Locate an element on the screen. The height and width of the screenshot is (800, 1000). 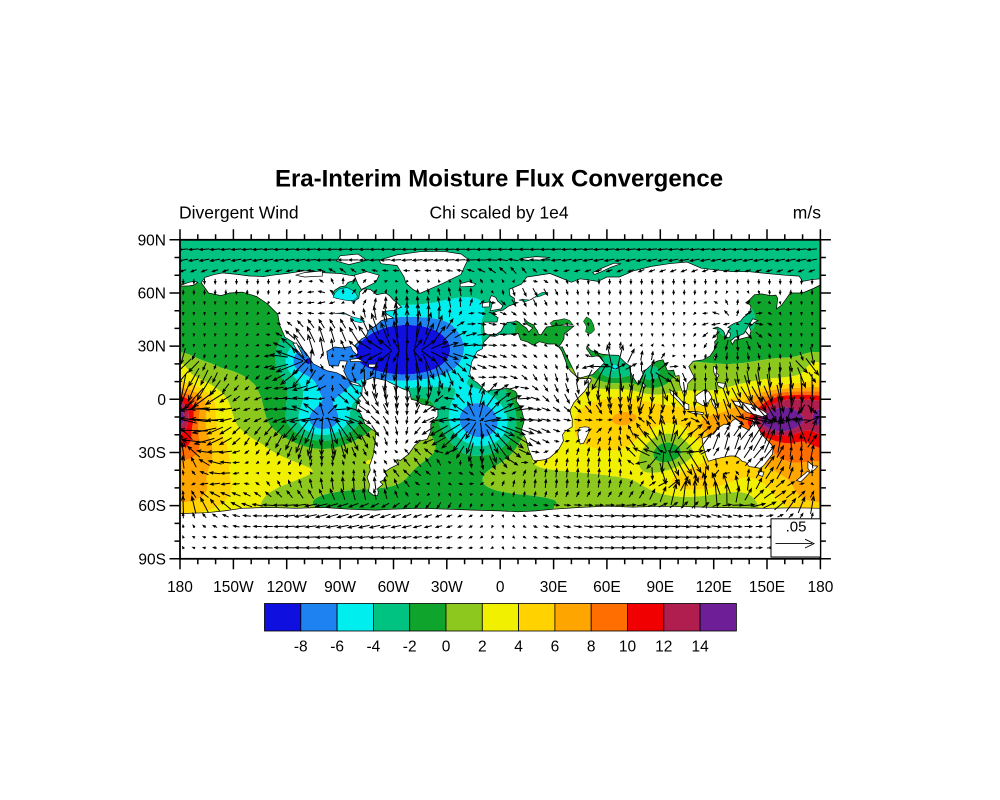
svg-text: Chi scaled by 1e4 is located at coordinates (498, 213).